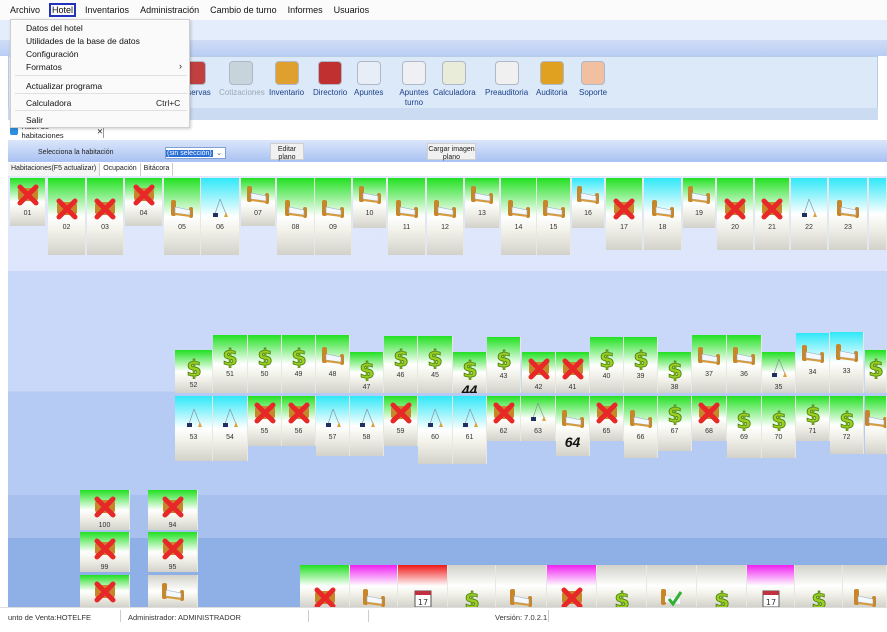  I want to click on room-tile: $67, so click(675, 423).